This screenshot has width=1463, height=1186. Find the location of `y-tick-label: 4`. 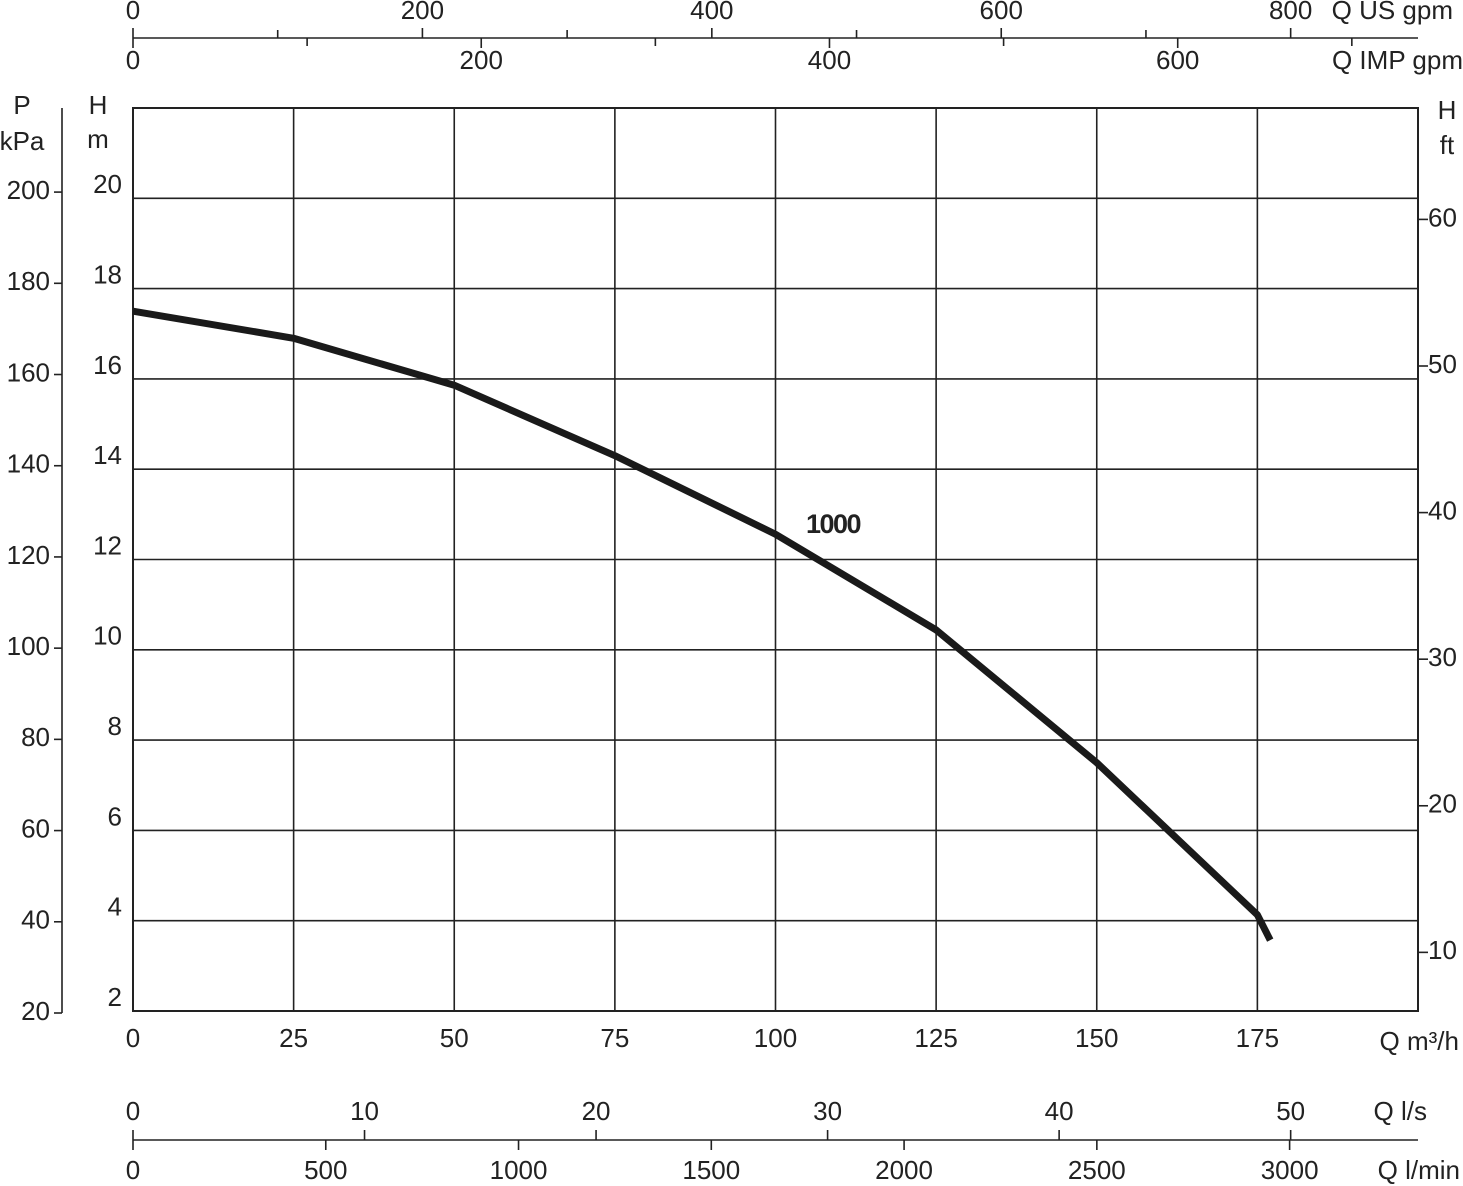

y-tick-label: 4 is located at coordinates (115, 907).